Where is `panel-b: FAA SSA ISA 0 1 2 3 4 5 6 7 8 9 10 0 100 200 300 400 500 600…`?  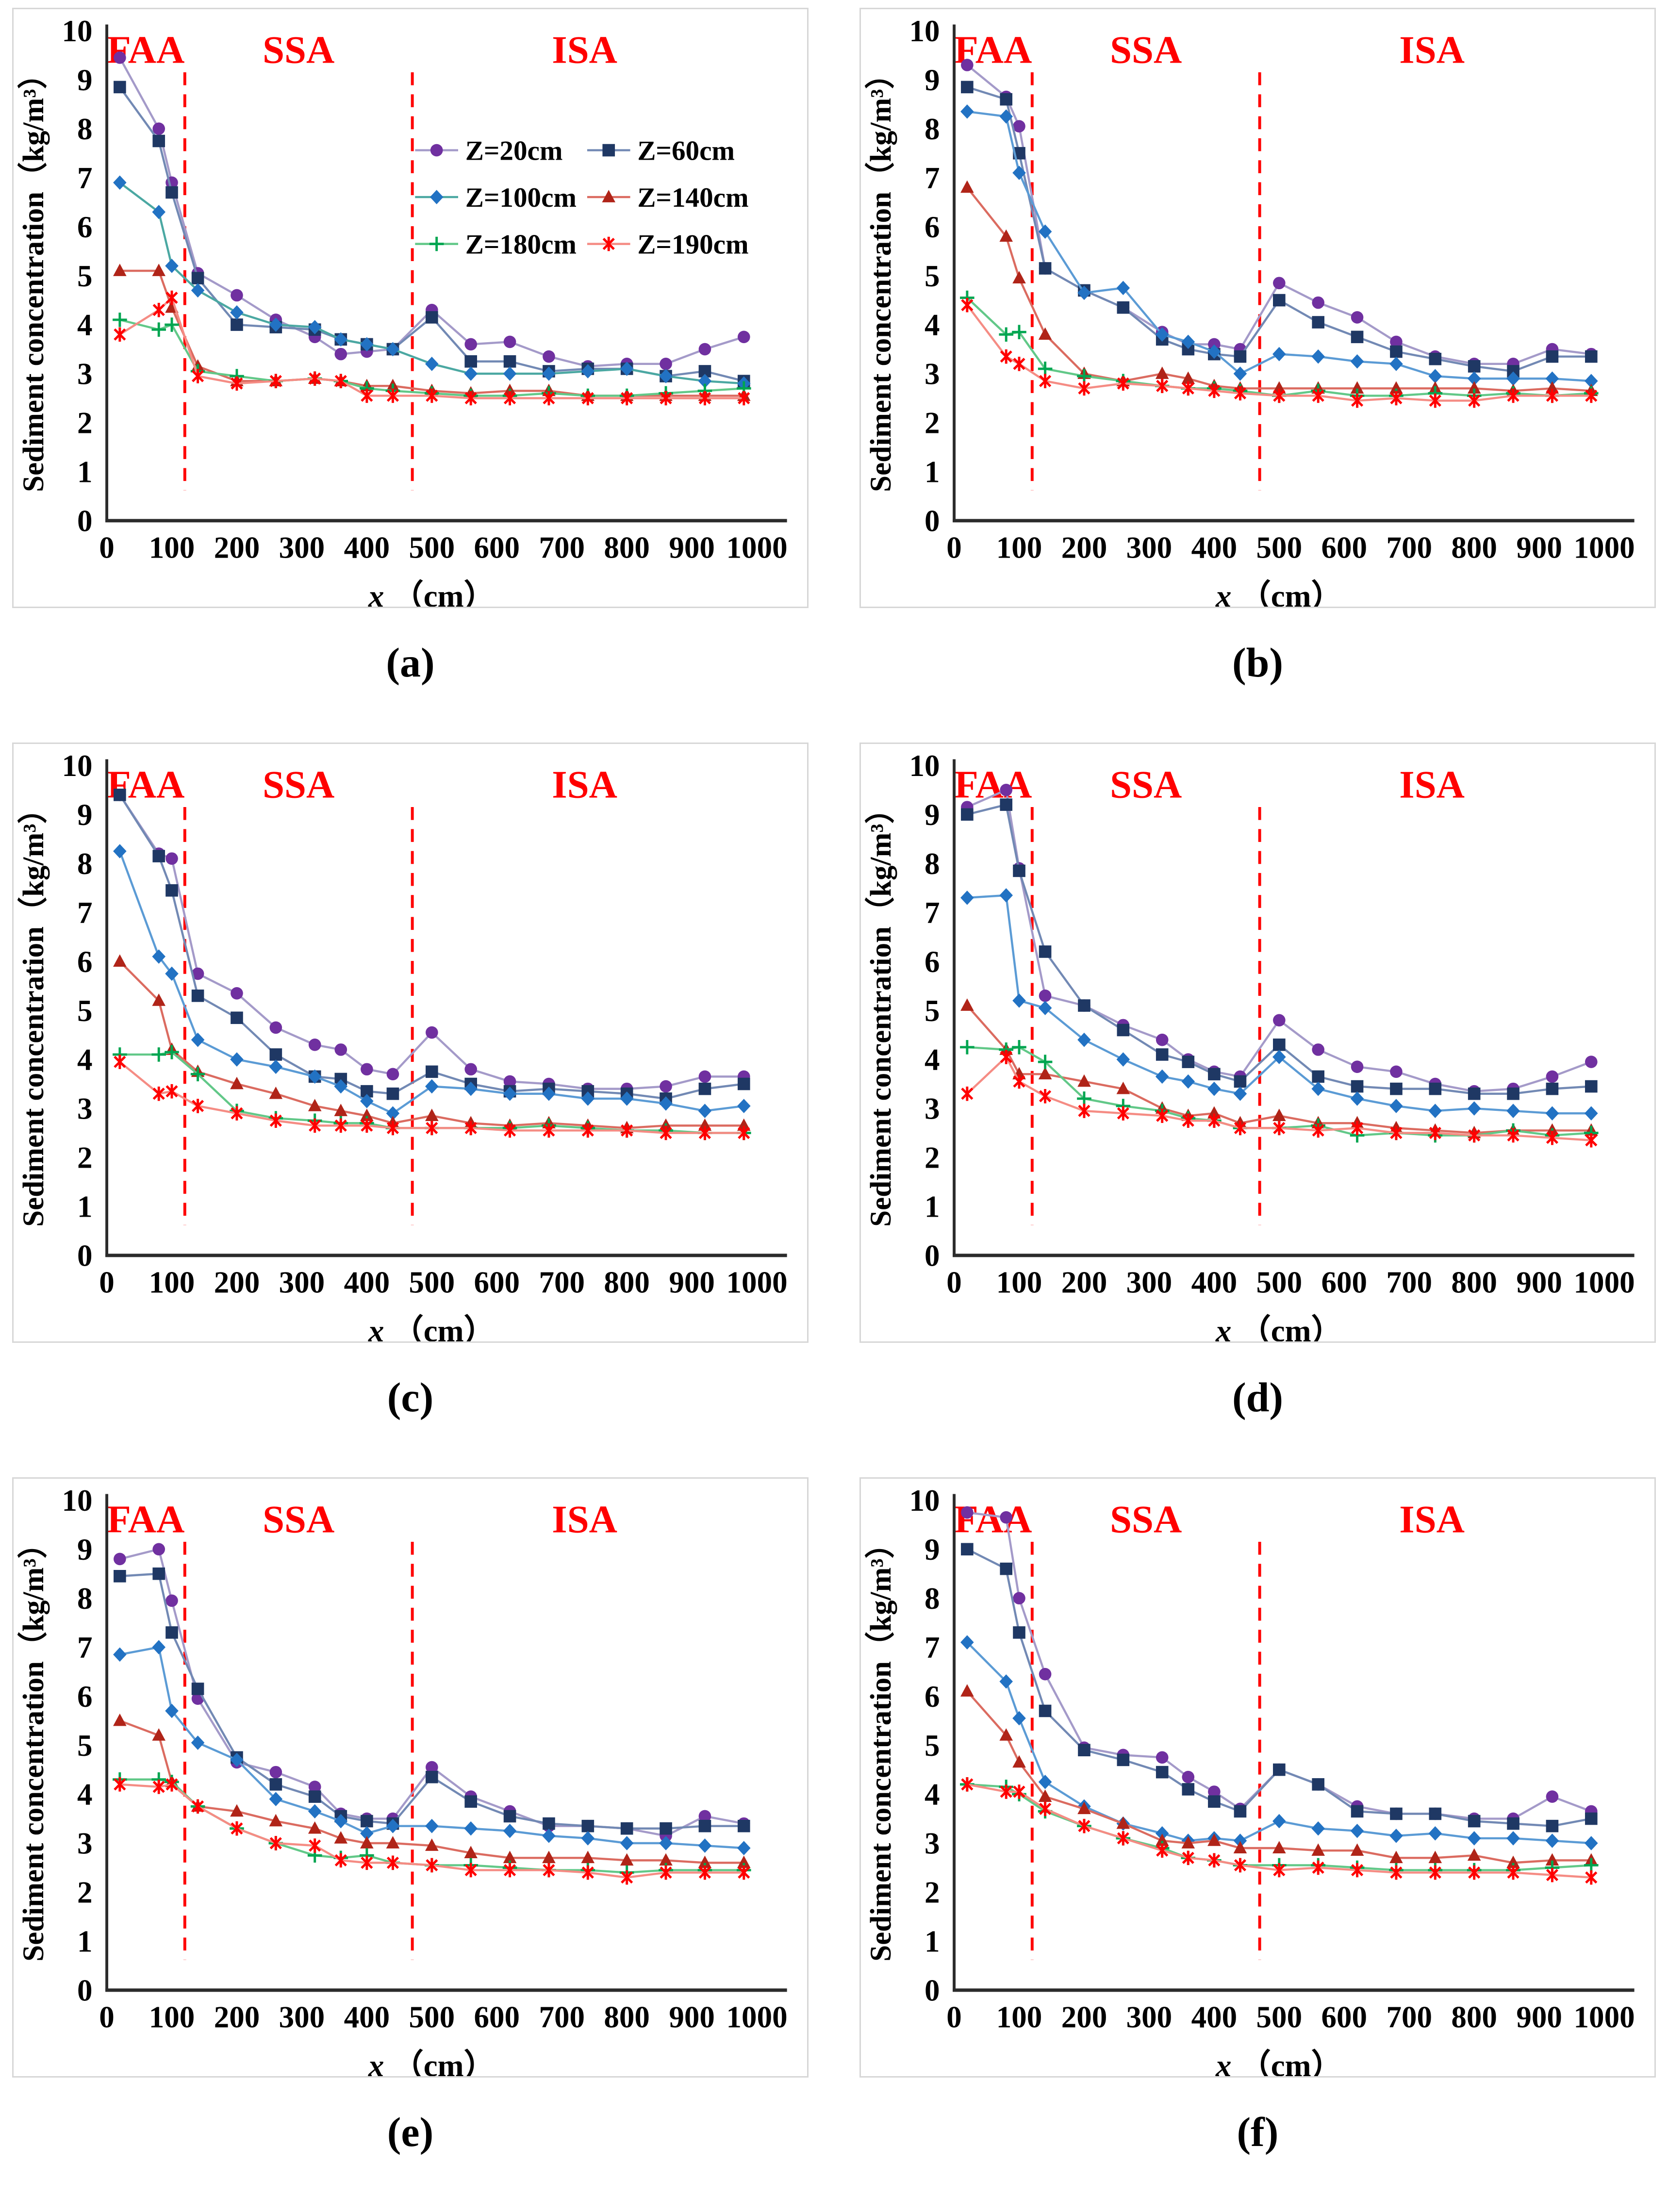
panel-b: FAA SSA ISA 0 1 2 3 4 5 6 7 8 9 10 0 100 200 300 400 500 600… is located at coordinates (1257, 308).